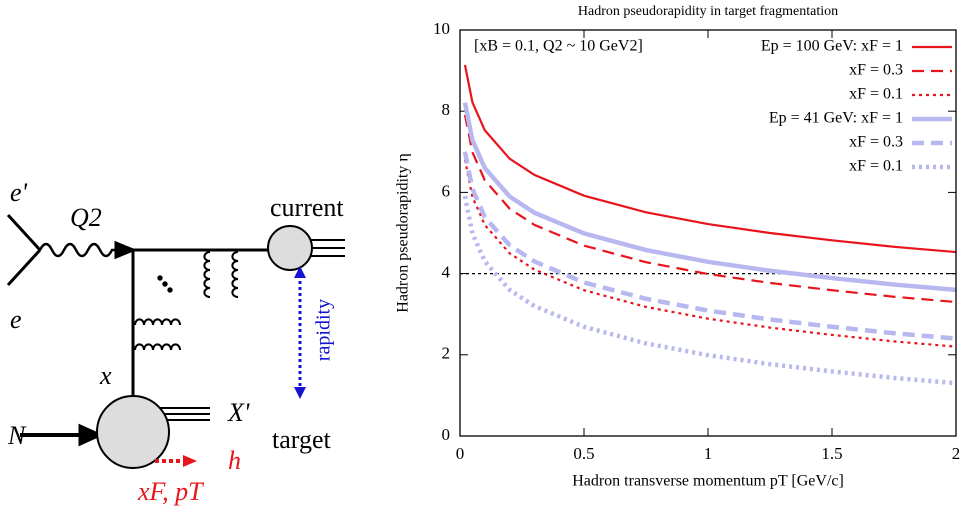  What do you see at coordinates (324, 330) in the screenshot?
I see `label: rapidity` at bounding box center [324, 330].